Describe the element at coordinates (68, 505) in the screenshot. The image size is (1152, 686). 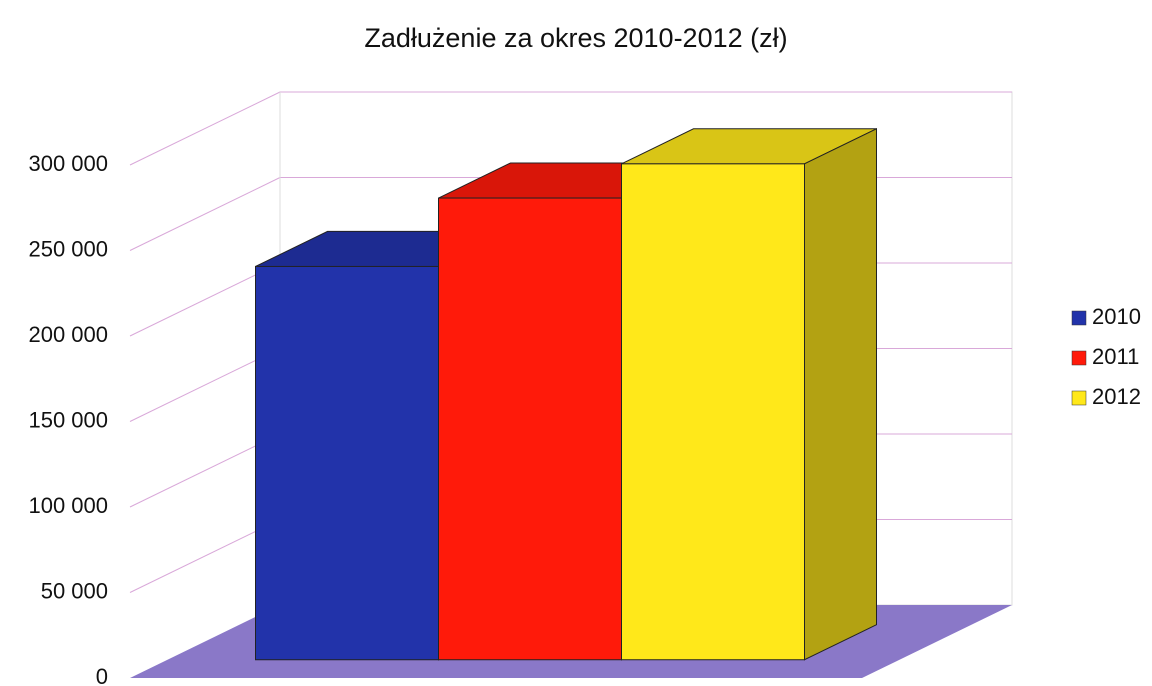
I see `y-tick-label: 100 000` at that location.